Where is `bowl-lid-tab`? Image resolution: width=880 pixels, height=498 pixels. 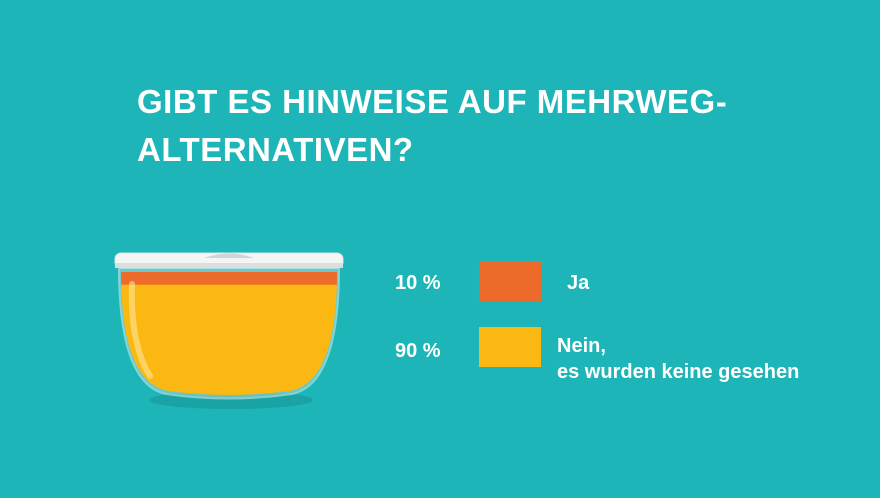 bowl-lid-tab is located at coordinates (229, 255).